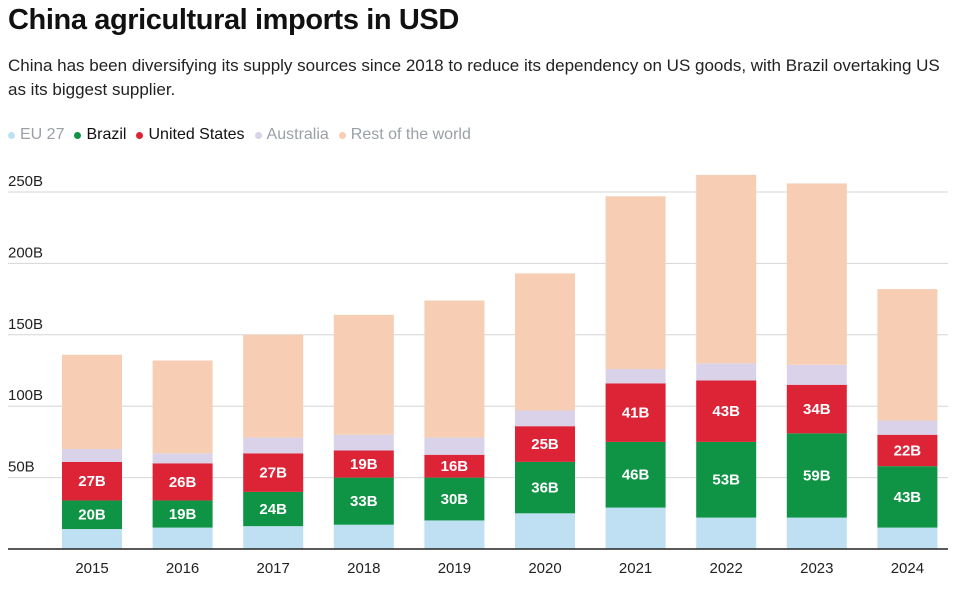 The height and width of the screenshot is (595, 960). I want to click on bar-segment-united-states-2021, so click(635, 412).